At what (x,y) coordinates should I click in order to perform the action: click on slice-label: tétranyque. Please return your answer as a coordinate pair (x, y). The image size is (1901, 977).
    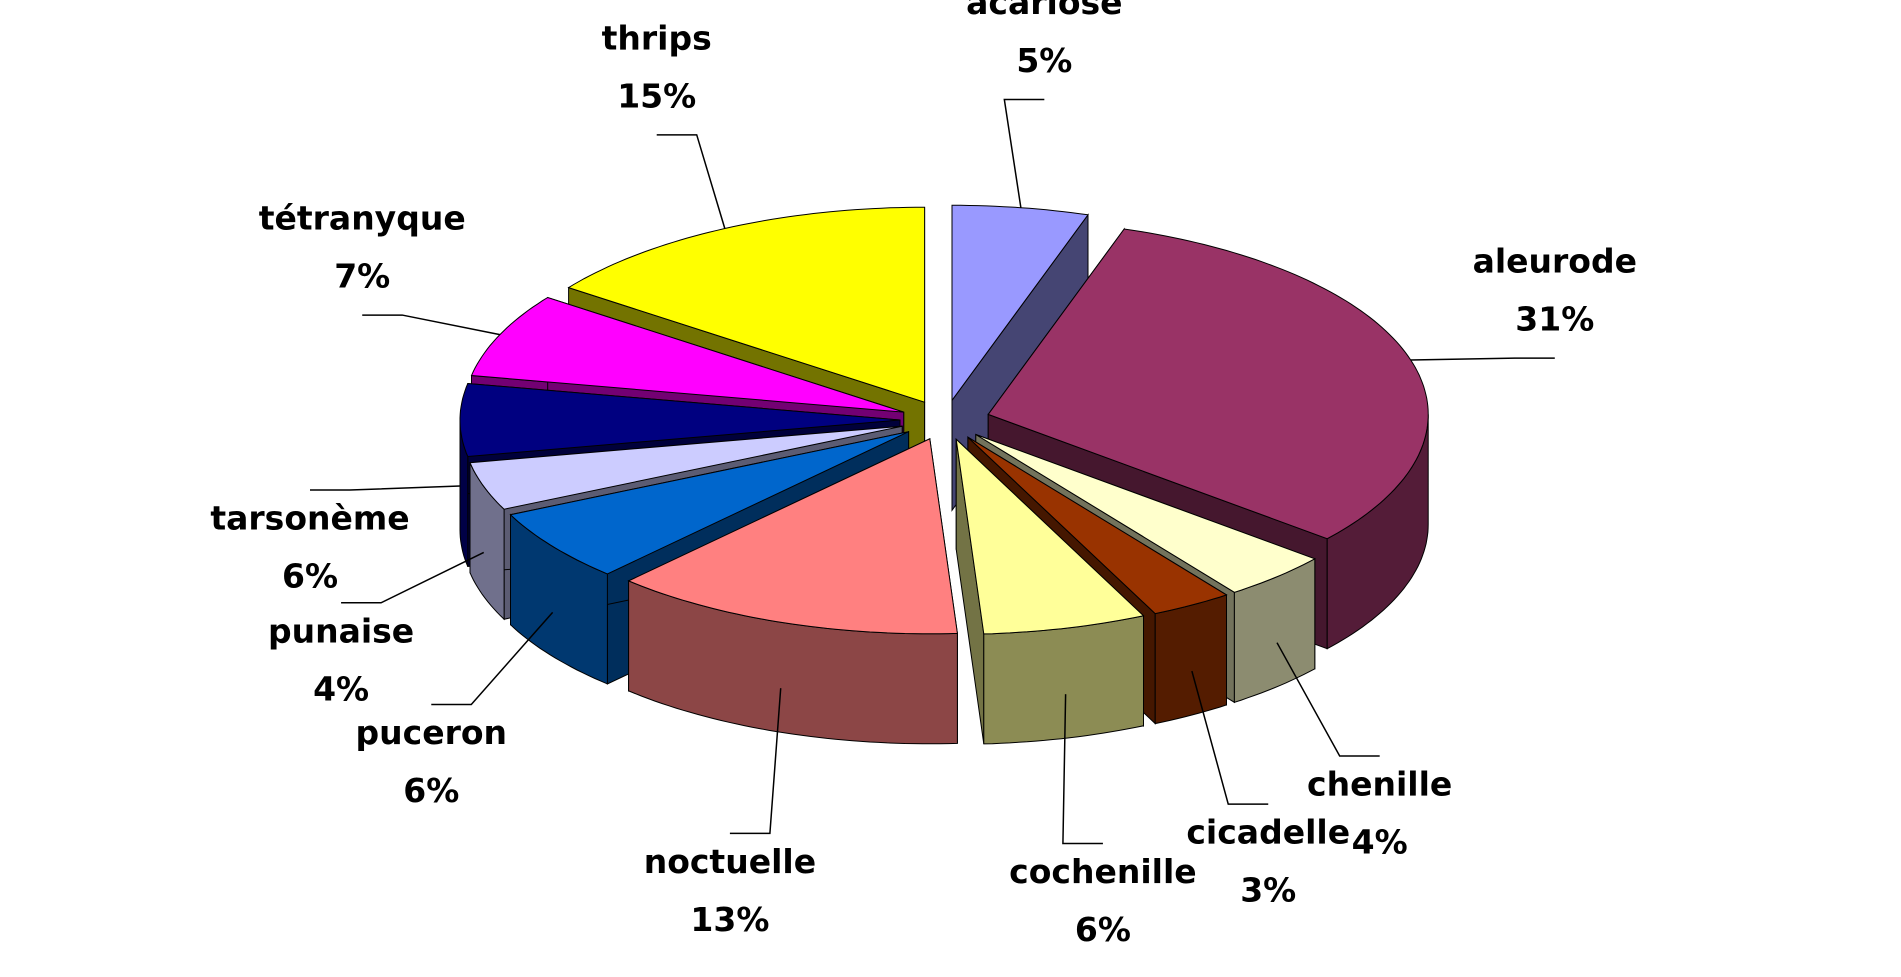
    Looking at the image, I should click on (362, 218).